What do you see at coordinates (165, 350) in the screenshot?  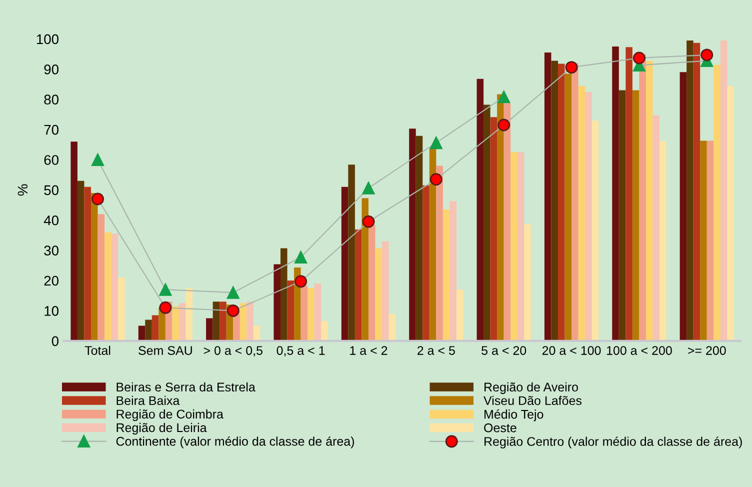 I see `x-tick-label: Sem SAU` at bounding box center [165, 350].